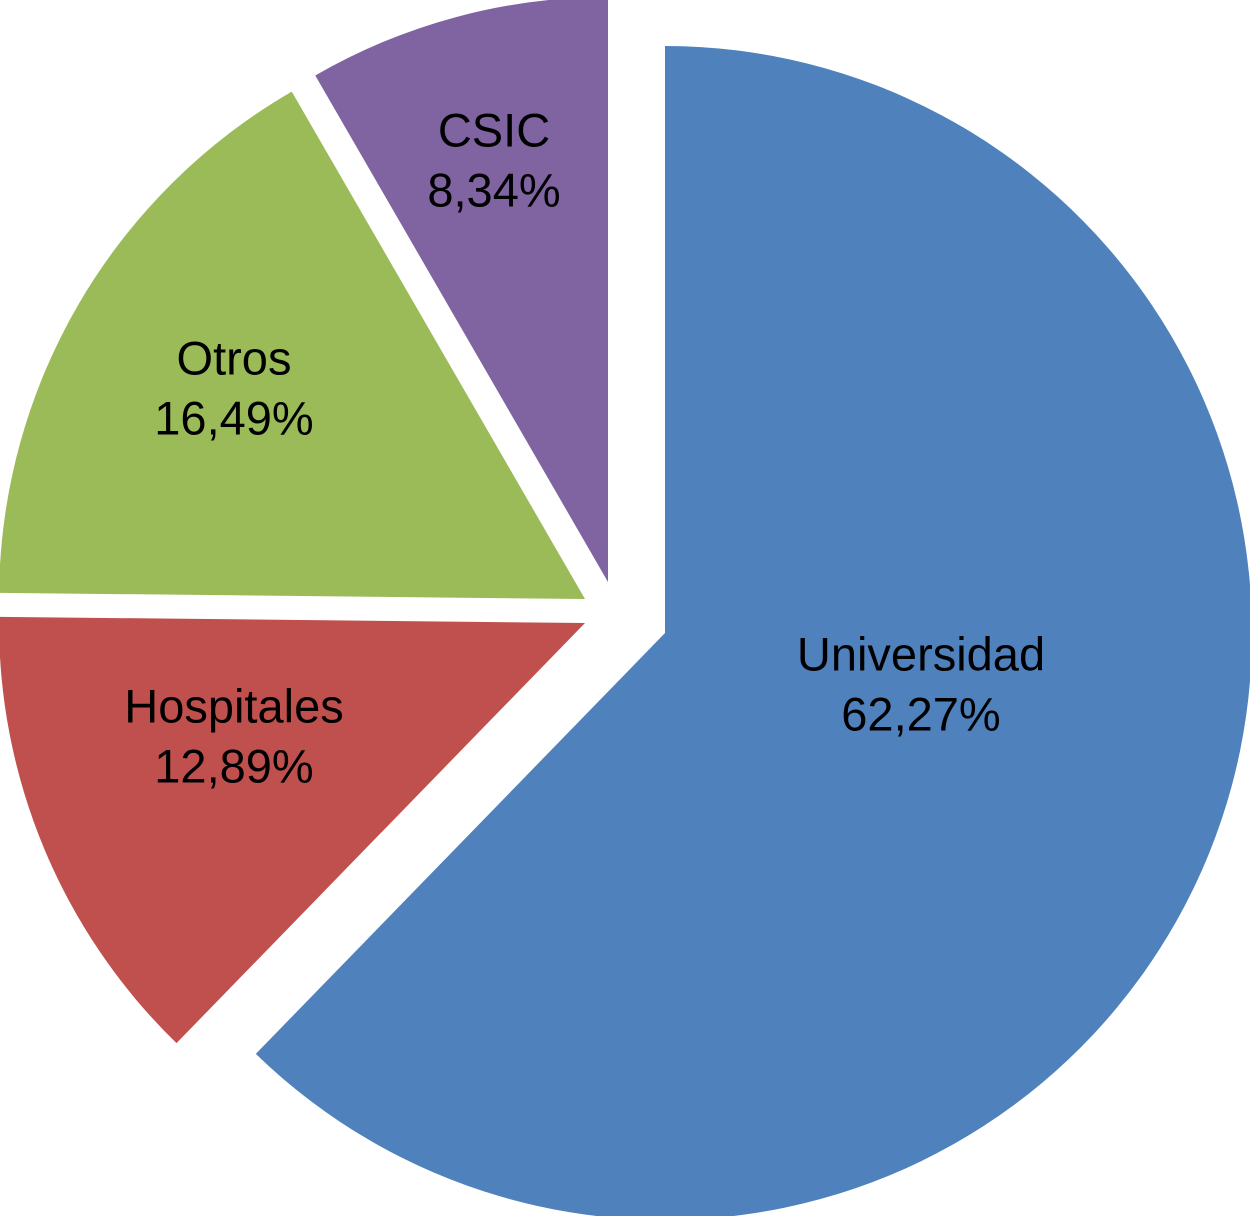 The width and height of the screenshot is (1250, 1216). What do you see at coordinates (494, 129) in the screenshot?
I see `slice-name-label-csic: CSIC` at bounding box center [494, 129].